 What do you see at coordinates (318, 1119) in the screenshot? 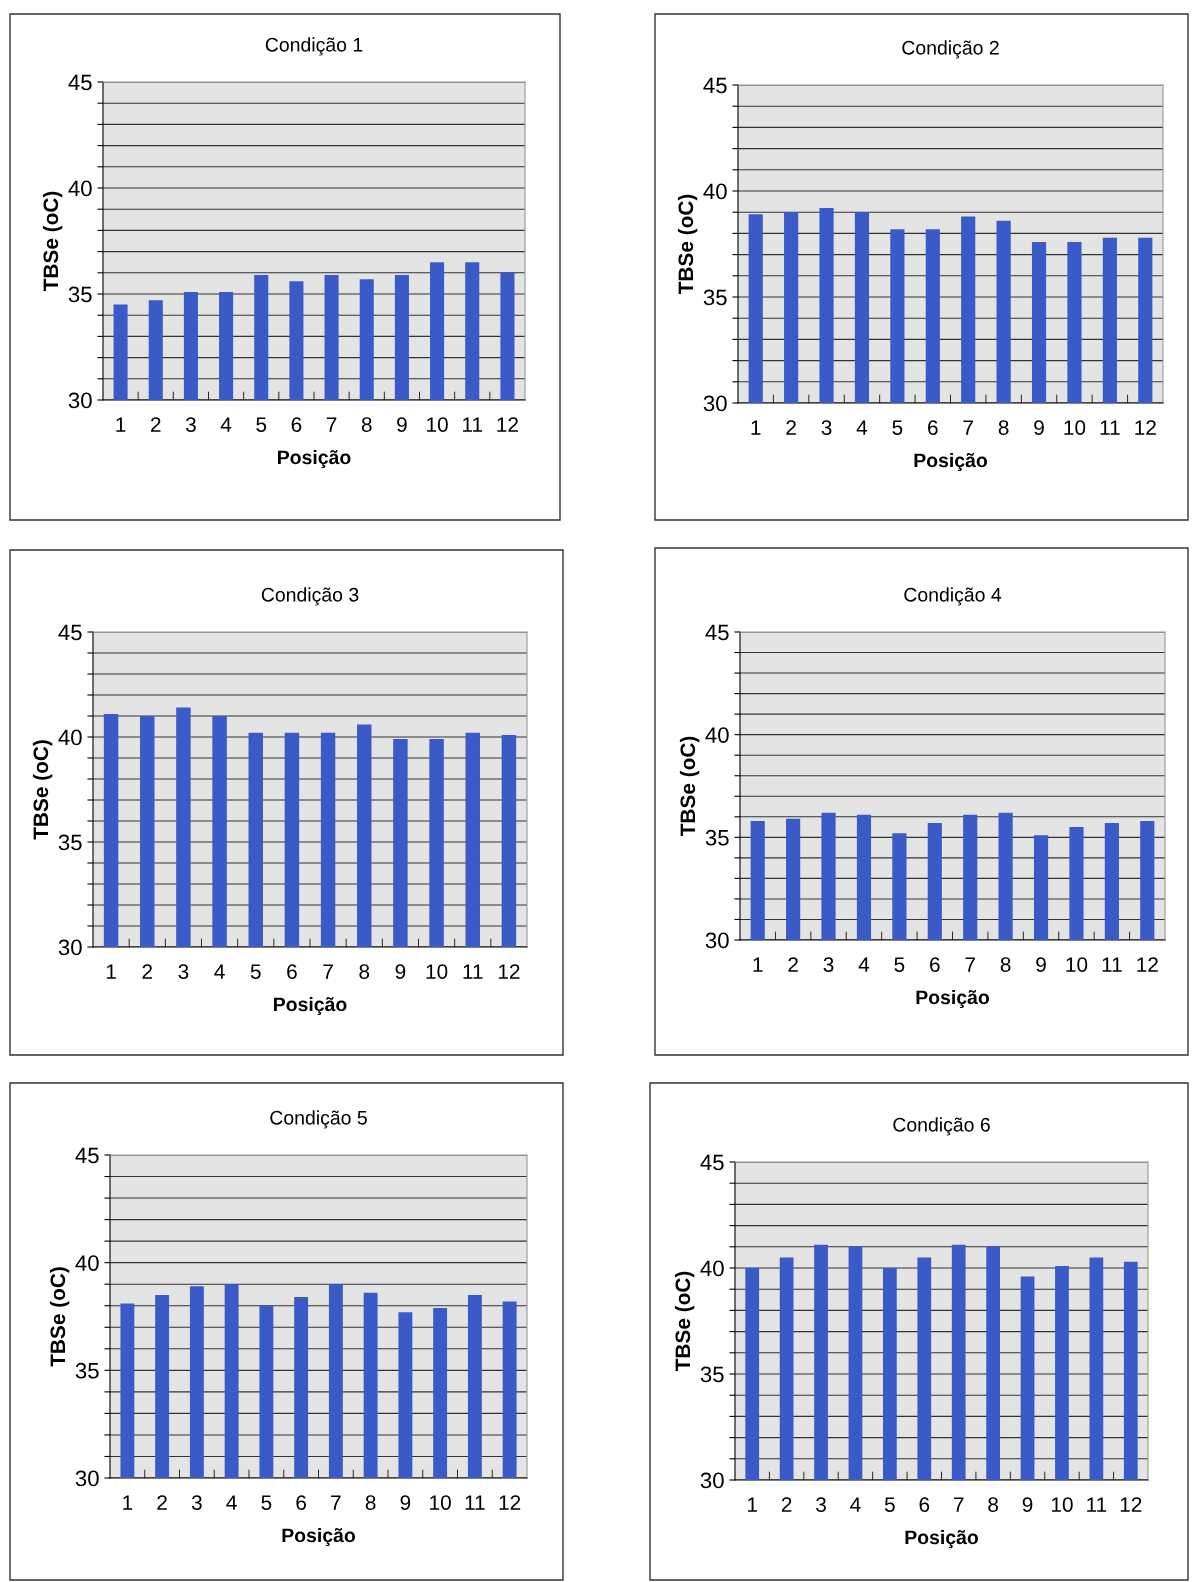
I see `chart-title: Condição 5` at bounding box center [318, 1119].